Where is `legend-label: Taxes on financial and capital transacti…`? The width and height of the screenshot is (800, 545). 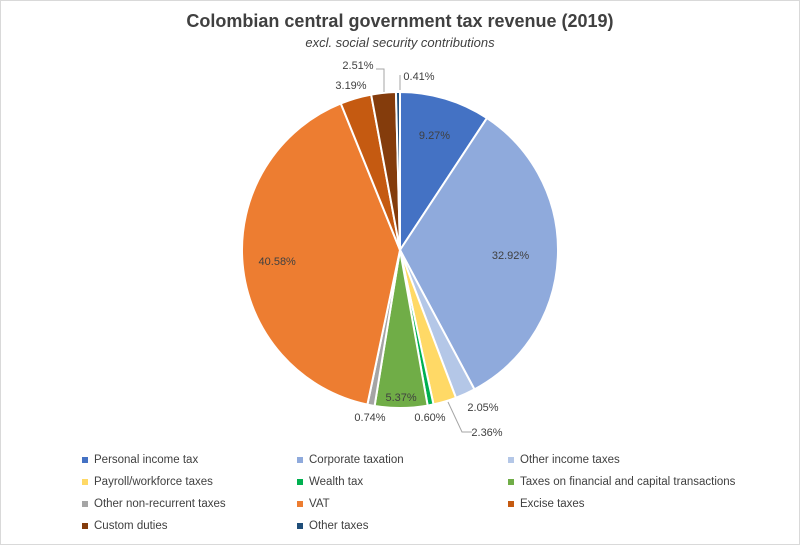 legend-label: Taxes on financial and capital transacti… is located at coordinates (628, 482).